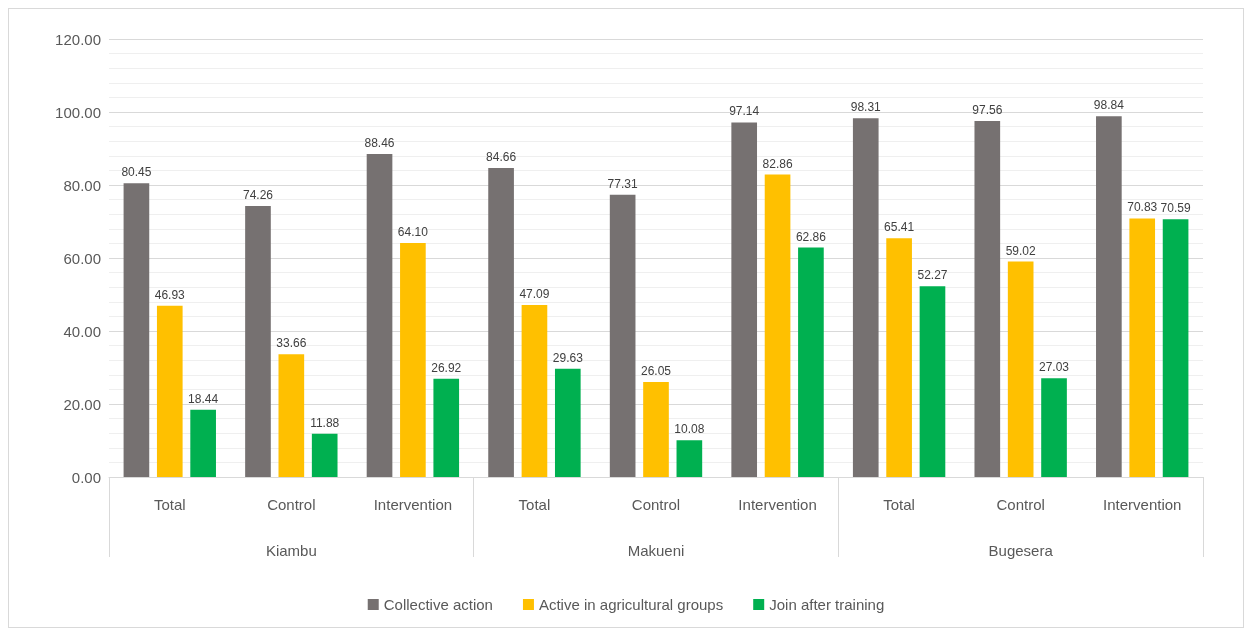 Image resolution: width=1256 pixels, height=639 pixels. What do you see at coordinates (534, 294) in the screenshot?
I see `data-label: 47.09` at bounding box center [534, 294].